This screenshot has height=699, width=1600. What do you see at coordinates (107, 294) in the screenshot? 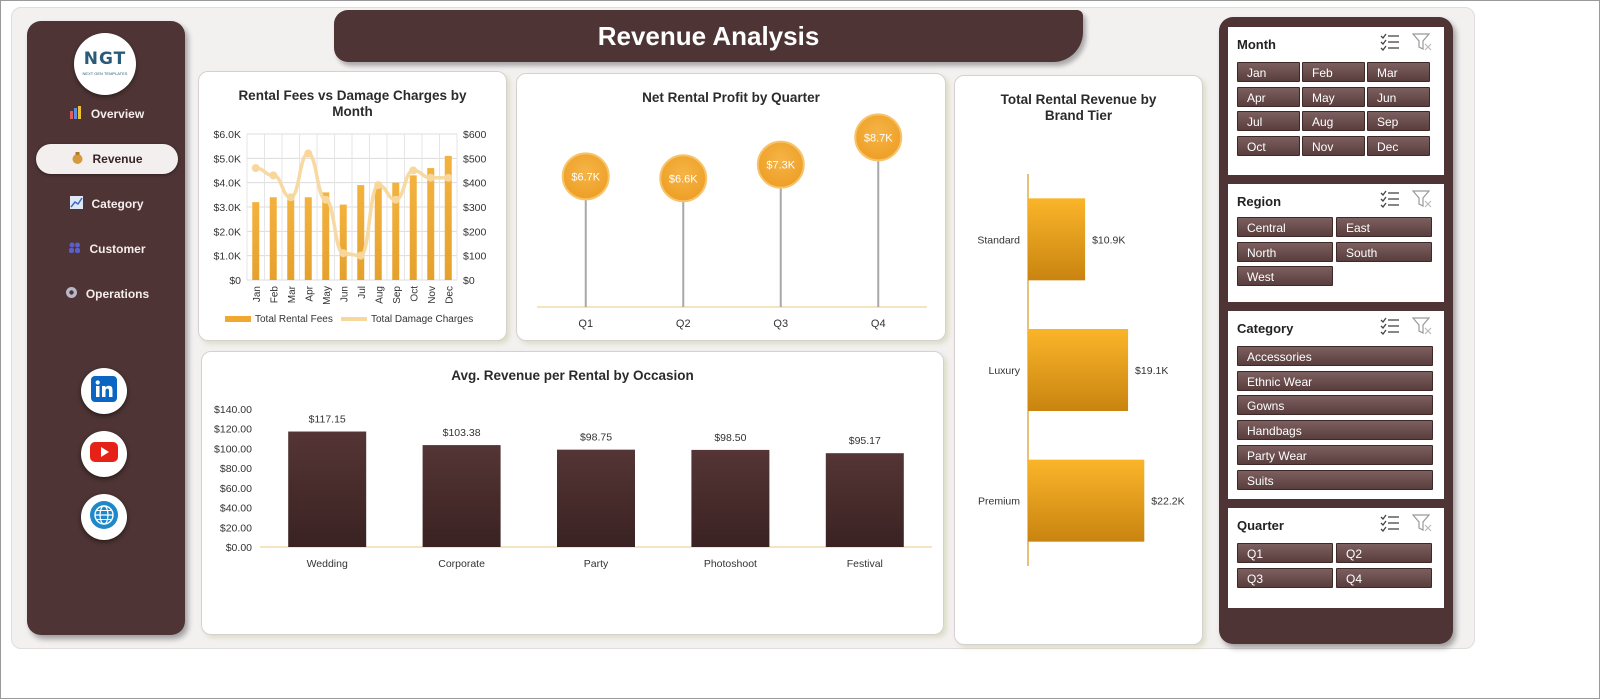
I see `nav-item-operations: Operations` at bounding box center [107, 294].